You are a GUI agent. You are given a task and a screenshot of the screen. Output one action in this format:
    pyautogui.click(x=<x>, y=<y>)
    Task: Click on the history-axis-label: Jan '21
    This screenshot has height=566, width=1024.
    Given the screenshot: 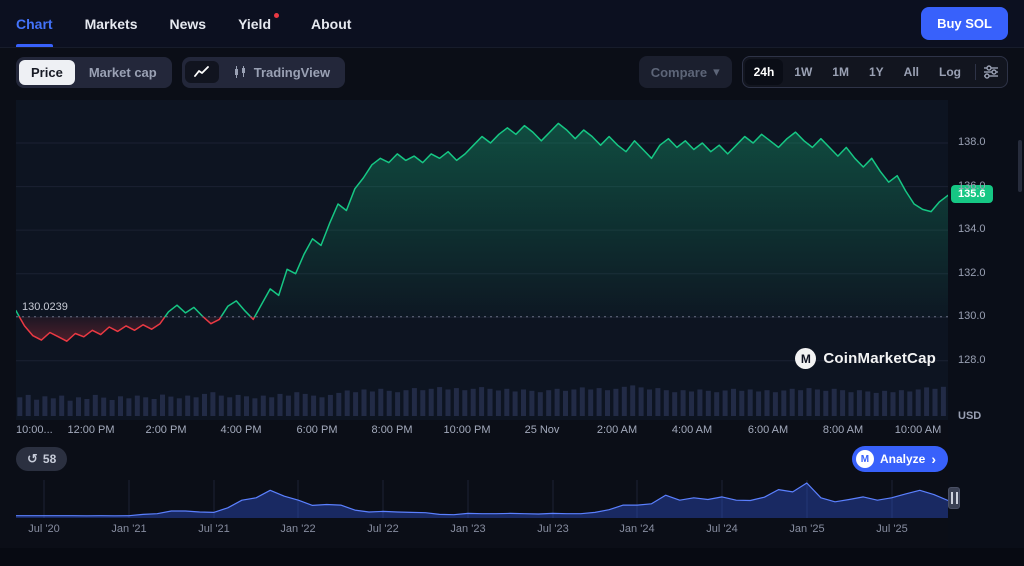 What is the action you would take?
    pyautogui.click(x=129, y=529)
    